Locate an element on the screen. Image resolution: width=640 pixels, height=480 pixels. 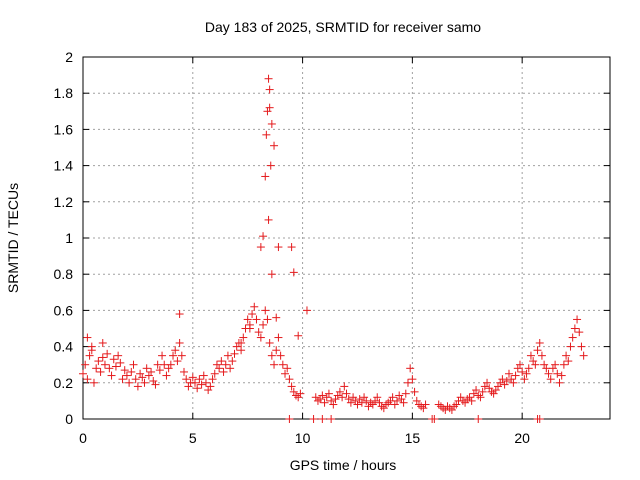
y-tick-label: 1.6 is located at coordinates (64, 129).